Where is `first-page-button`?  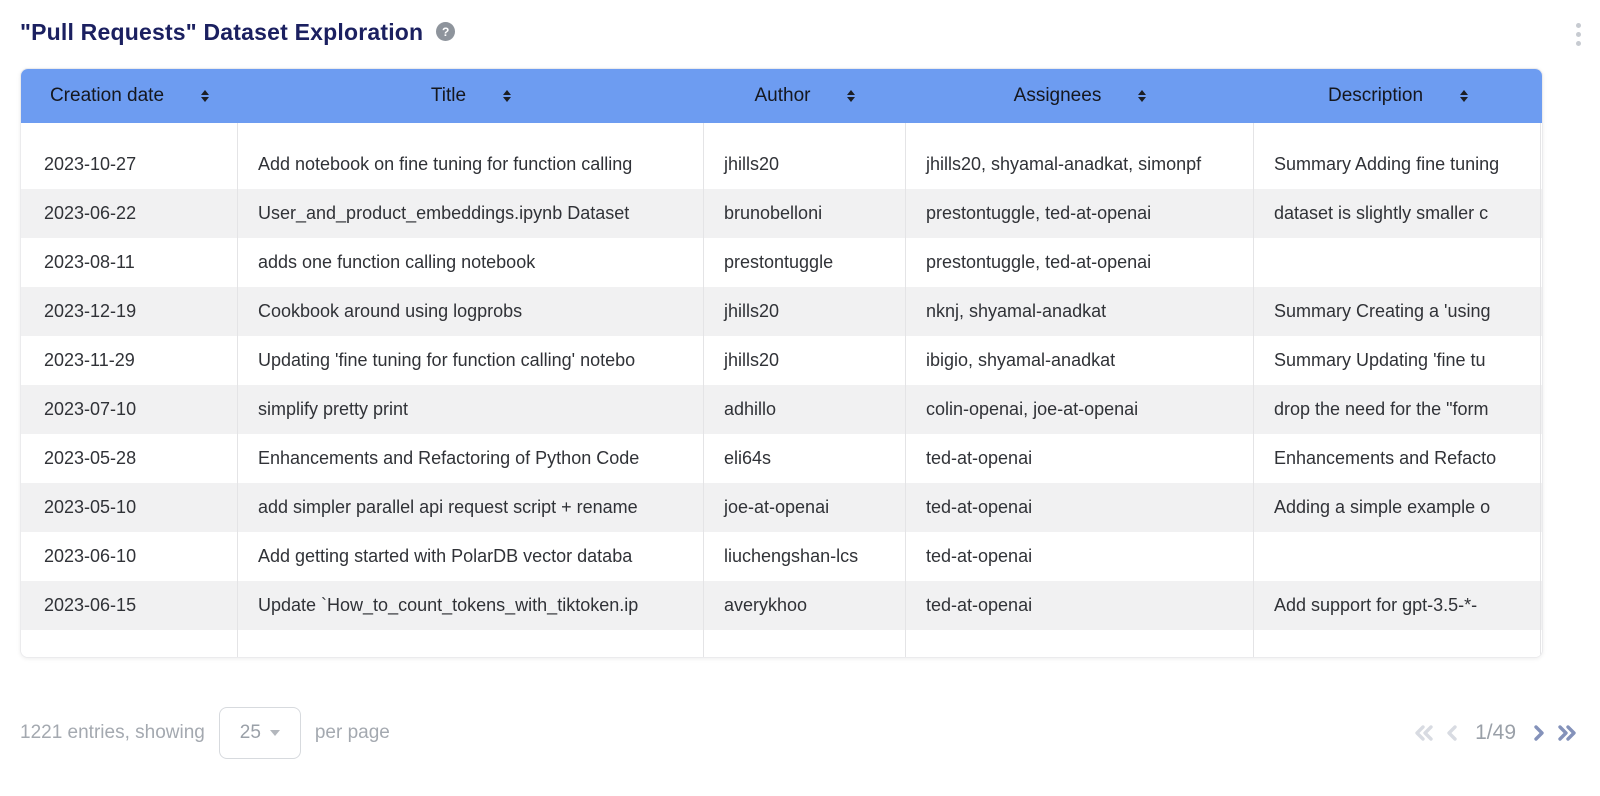 first-page-button is located at coordinates (1424, 733).